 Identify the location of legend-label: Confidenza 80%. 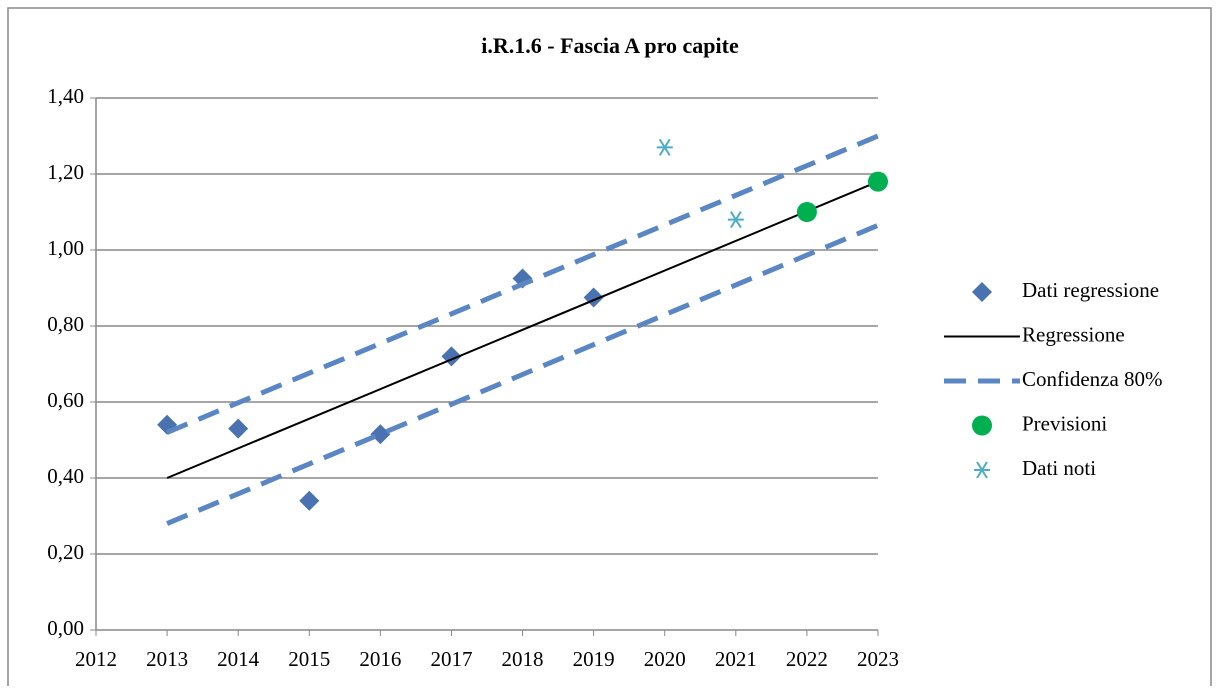
(1092, 379).